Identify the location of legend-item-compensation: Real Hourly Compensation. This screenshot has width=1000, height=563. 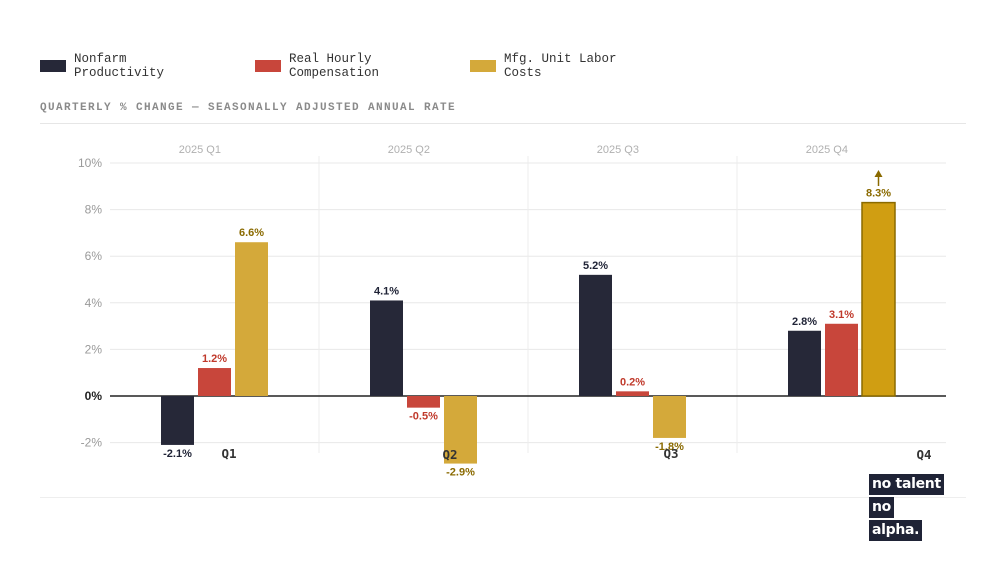
(362, 66).